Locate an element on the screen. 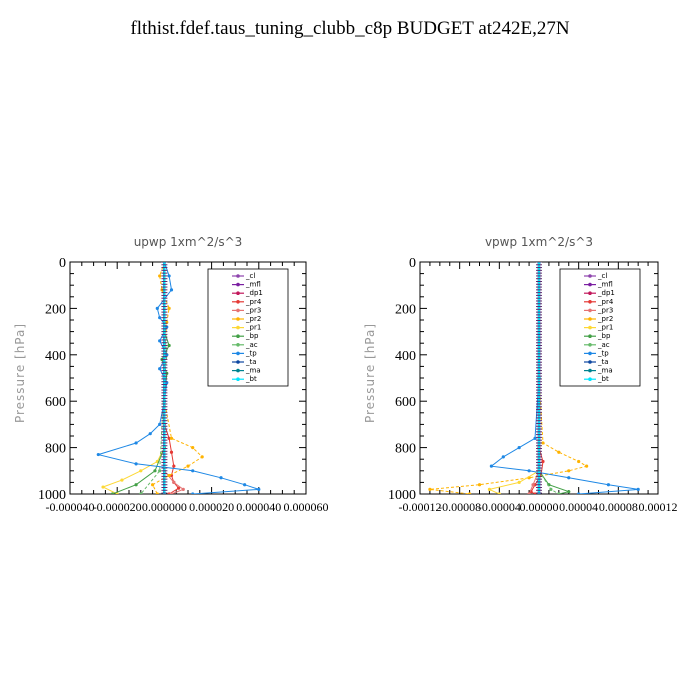 Image resolution: width=700 pixels, height=700 pixels. panel-title: upwp 1xm^2/s^3 is located at coordinates (188, 242).